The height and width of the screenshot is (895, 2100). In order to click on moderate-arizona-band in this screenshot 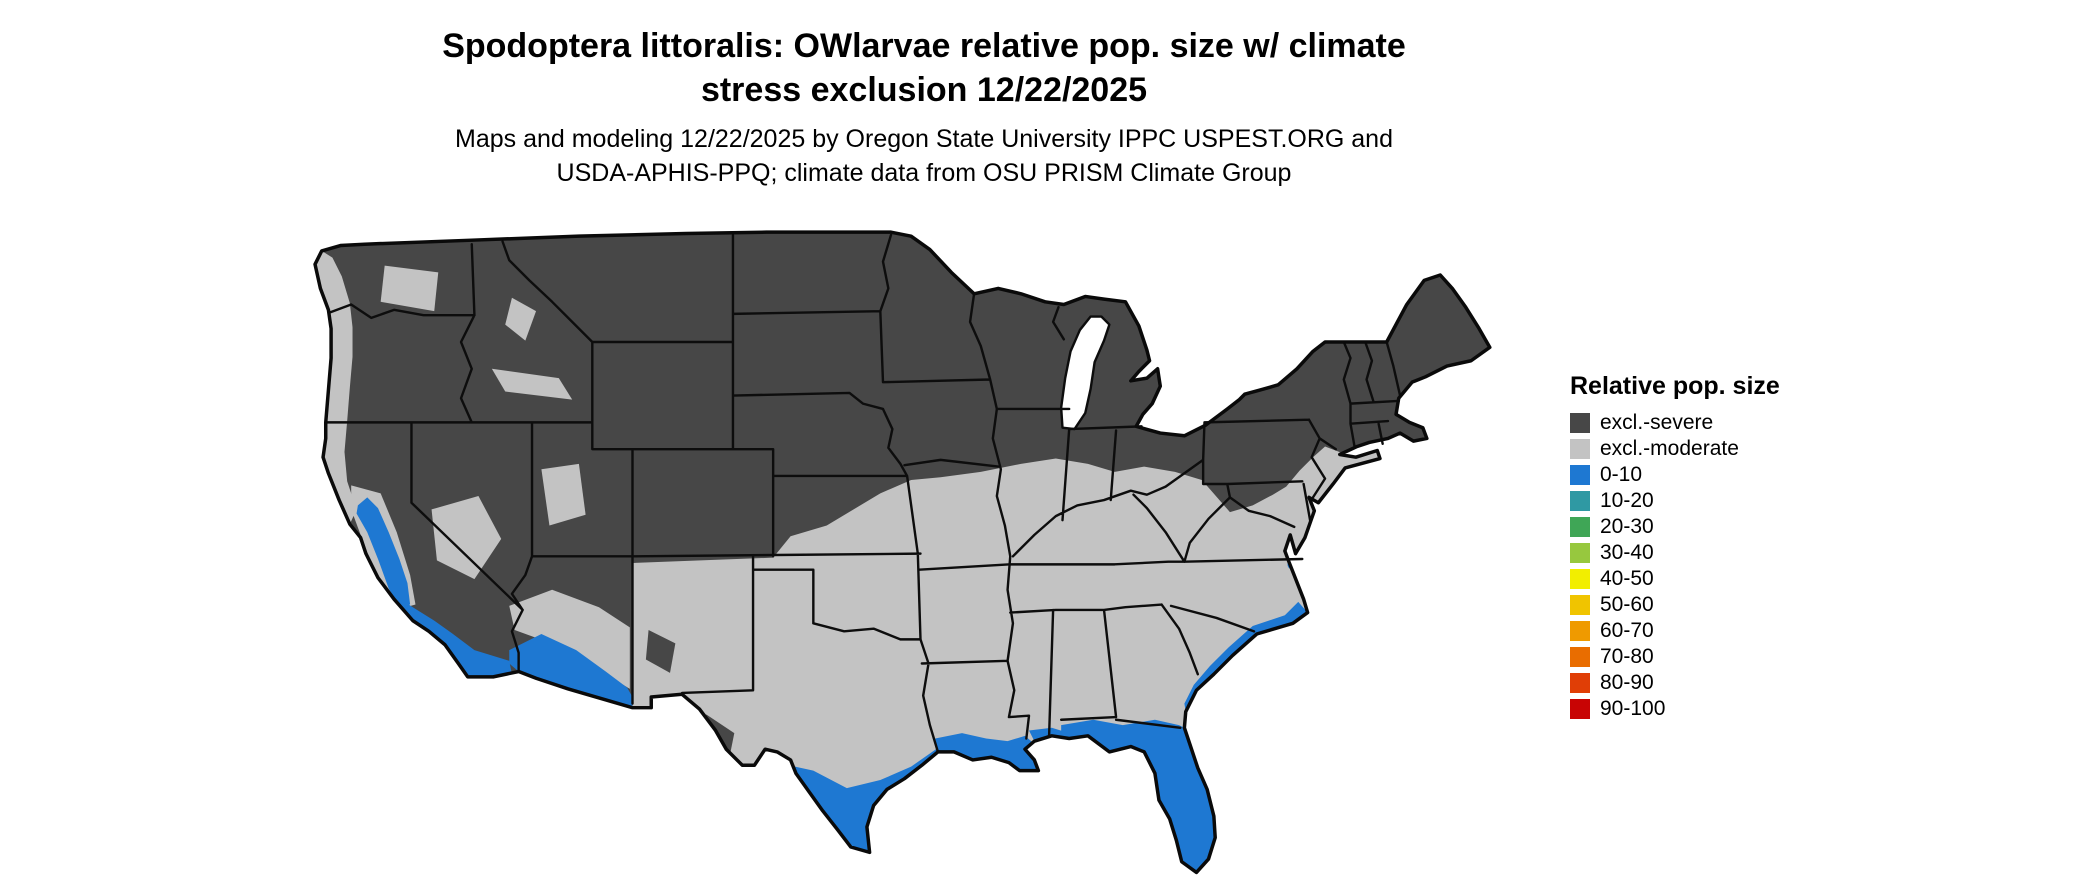, I will do `click(569, 639)`.